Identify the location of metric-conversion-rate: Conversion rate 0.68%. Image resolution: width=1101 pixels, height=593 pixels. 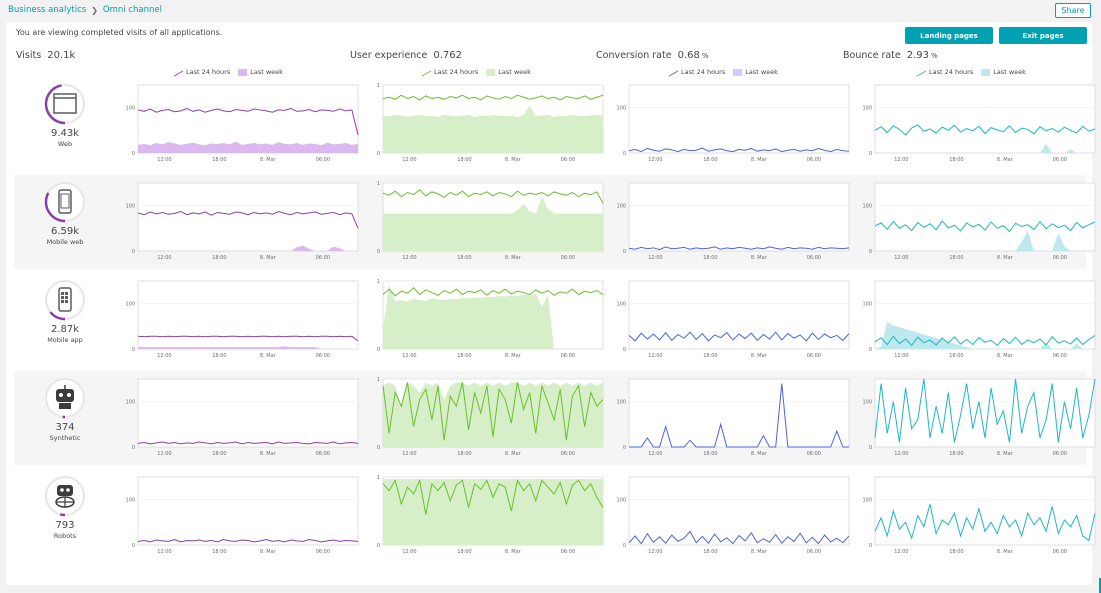
(652, 55).